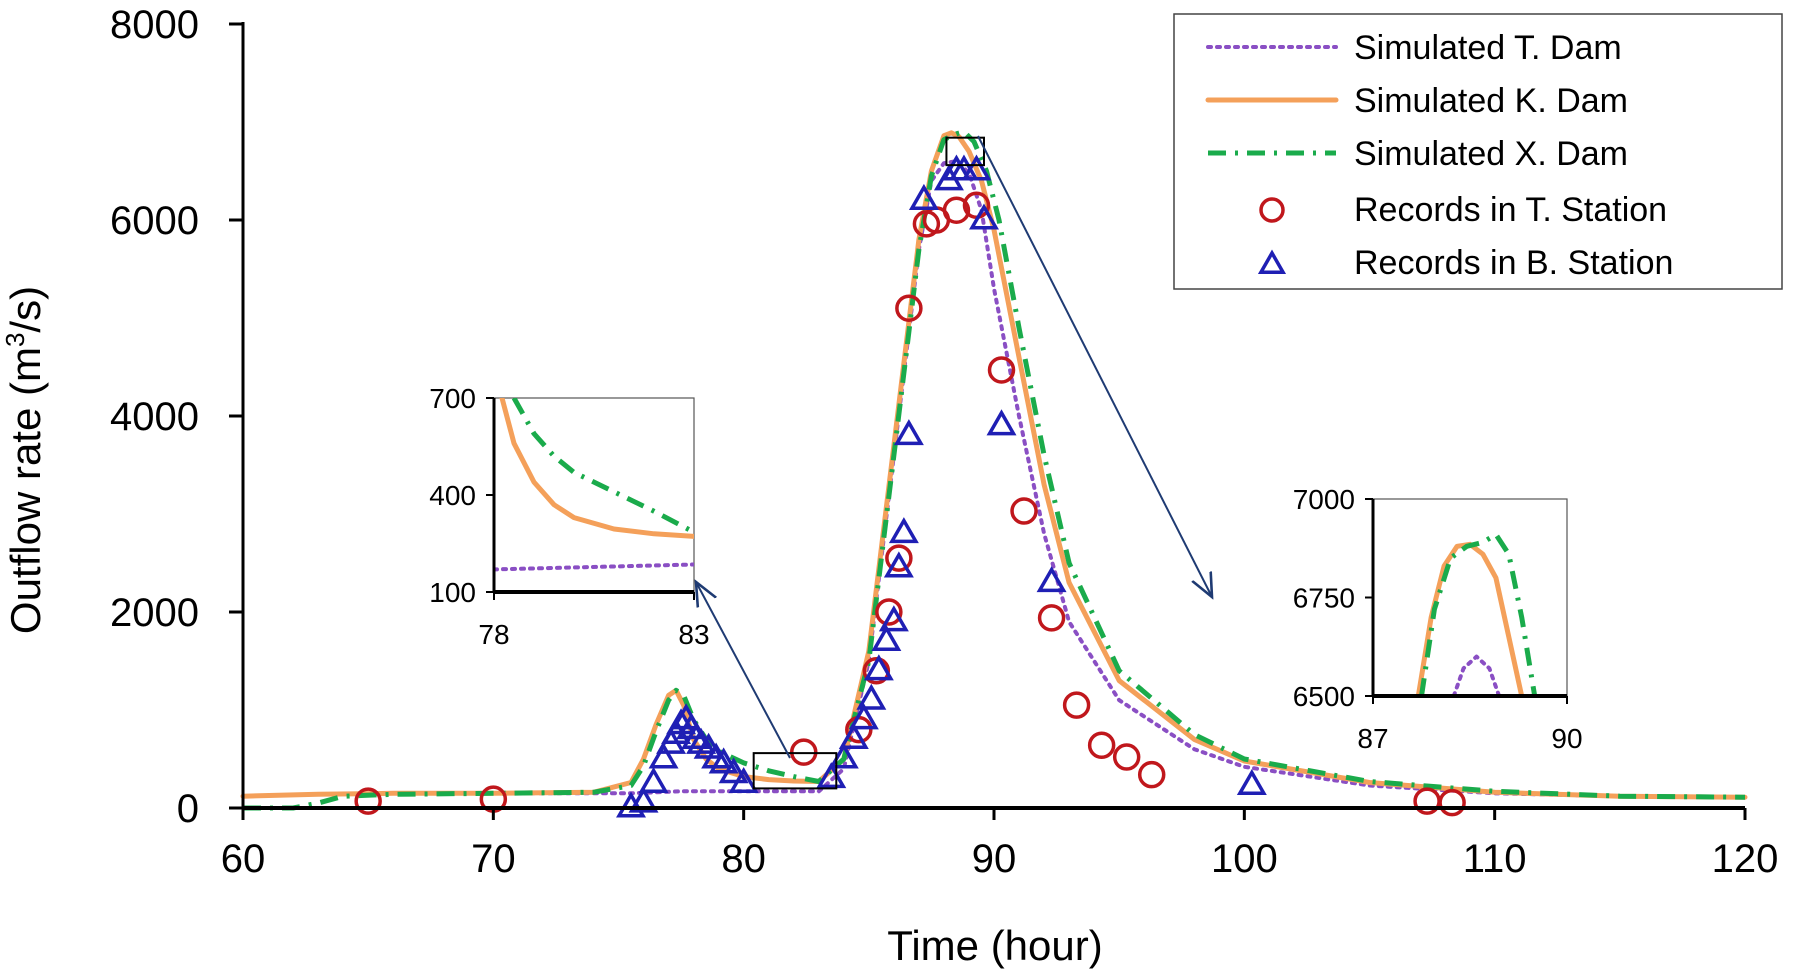  What do you see at coordinates (1491, 154) in the screenshot?
I see `legend-label-x-dam: Simulated X. Dam` at bounding box center [1491, 154].